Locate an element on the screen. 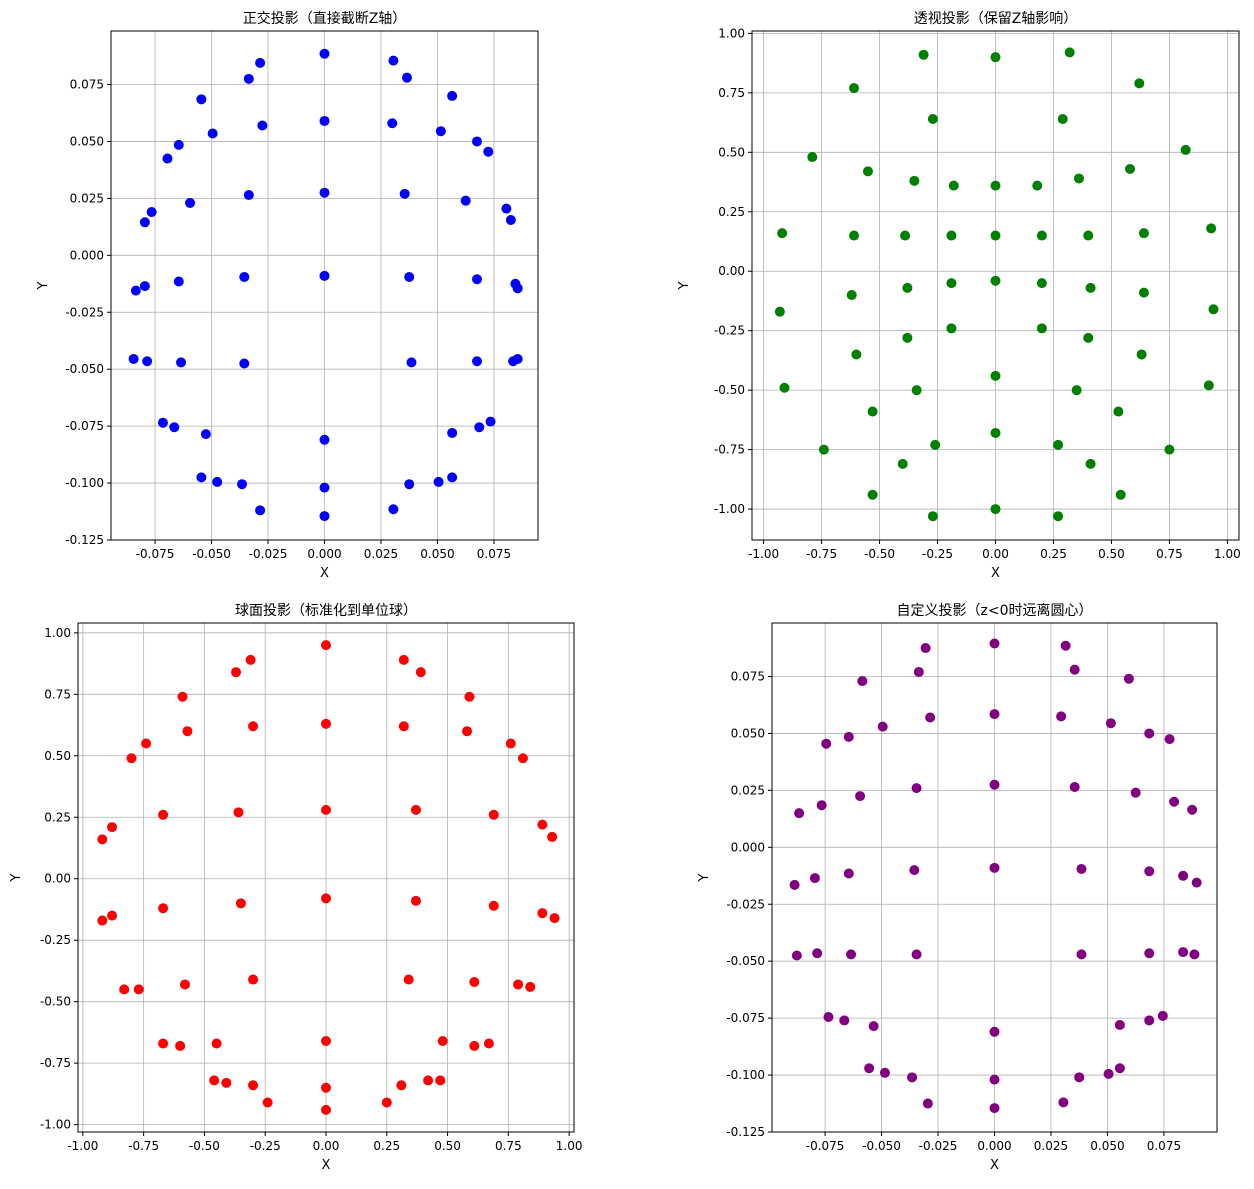 The width and height of the screenshot is (1254, 1189). chart-2-x-tick-label: 1.00 is located at coordinates (1227, 554).